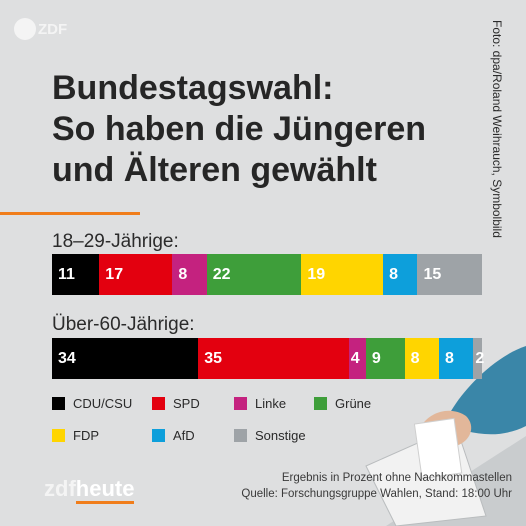 This screenshot has height=526, width=526. What do you see at coordinates (385, 358) in the screenshot?
I see `bar-segment: 9` at bounding box center [385, 358].